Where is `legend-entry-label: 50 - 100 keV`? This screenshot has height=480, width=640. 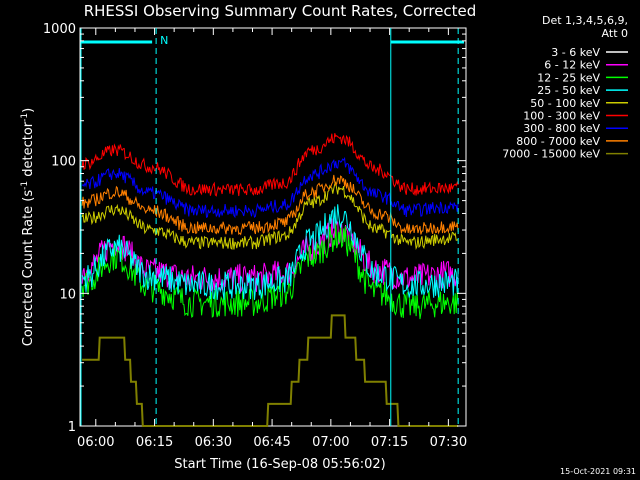 legend-entry-label: 50 - 100 keV is located at coordinates (565, 103).